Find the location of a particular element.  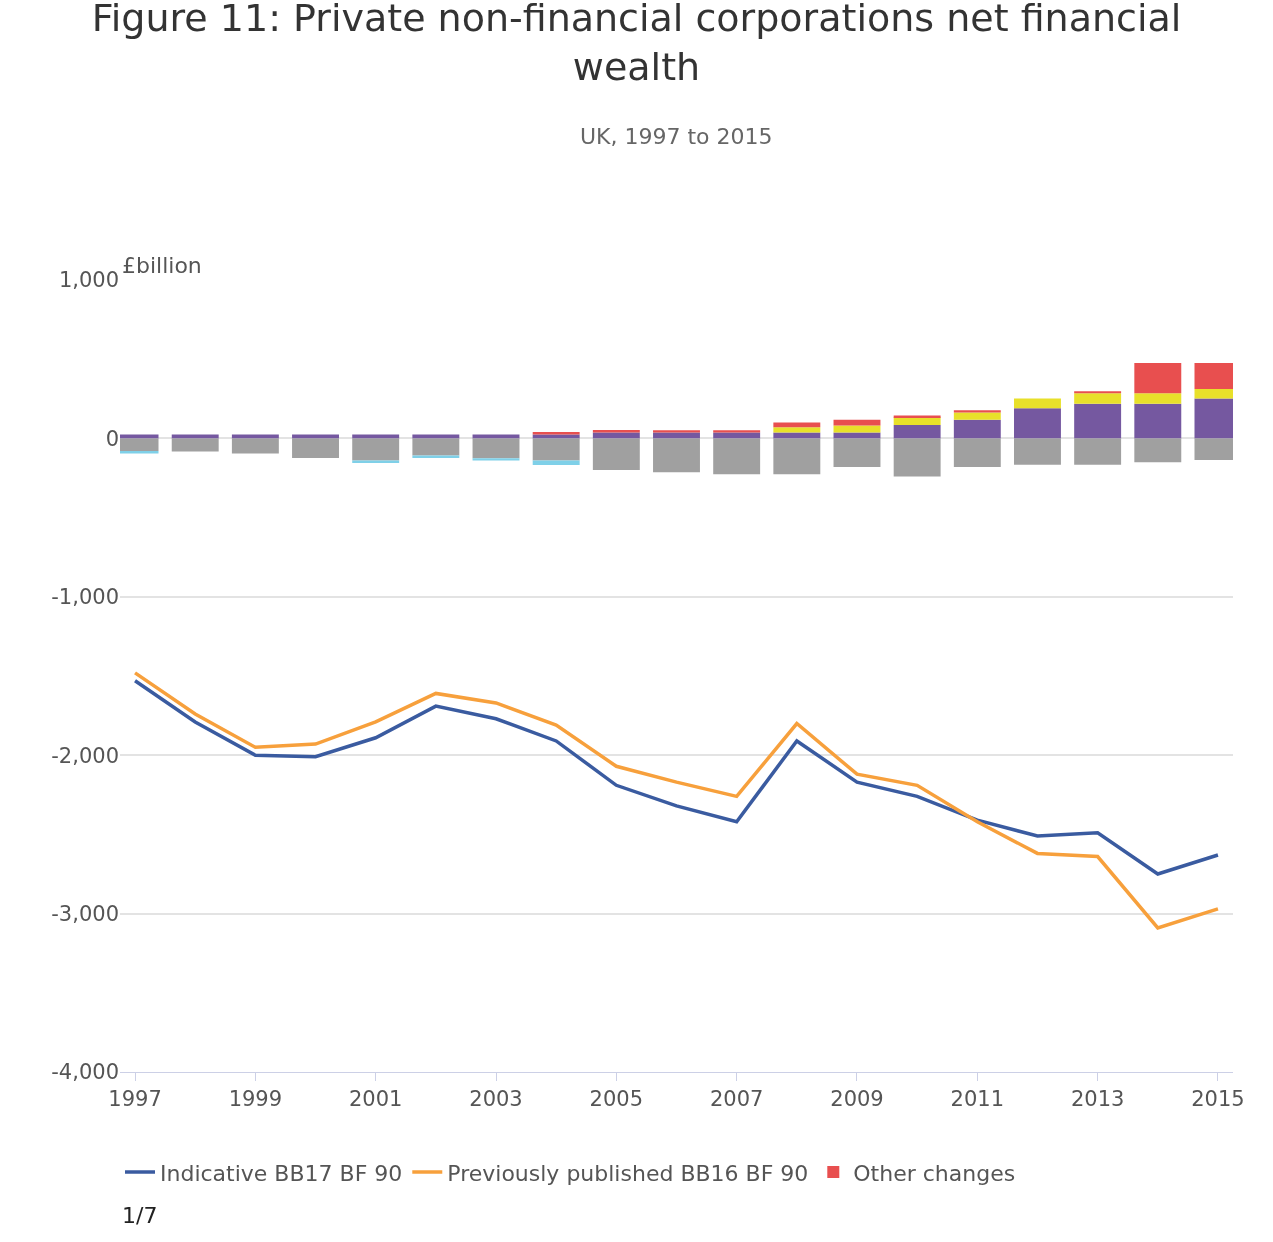

x-tick-label: 2001 is located at coordinates (375, 1099).